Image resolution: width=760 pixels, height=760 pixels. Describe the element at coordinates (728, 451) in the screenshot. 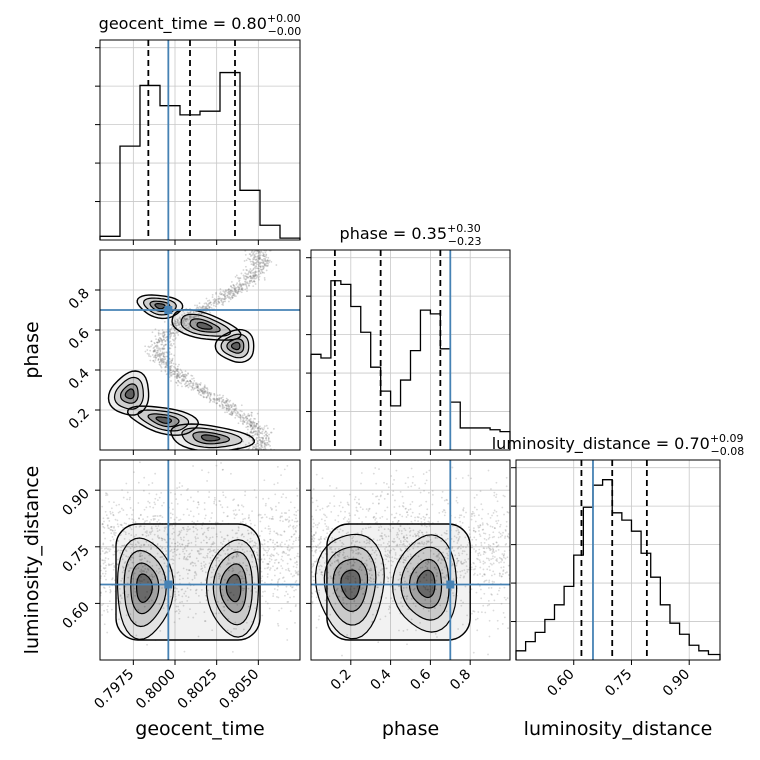

I see `title-minus: −0.08` at that location.